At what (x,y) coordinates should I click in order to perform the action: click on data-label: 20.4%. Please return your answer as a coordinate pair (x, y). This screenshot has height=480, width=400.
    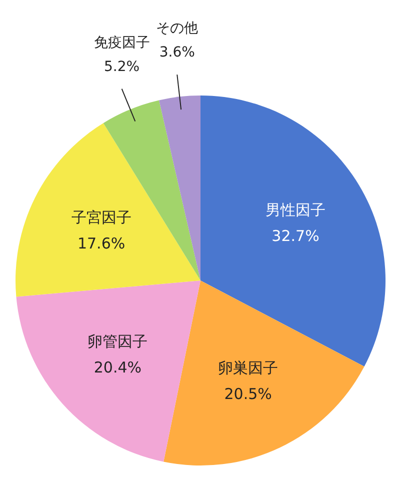
    Looking at the image, I should click on (118, 367).